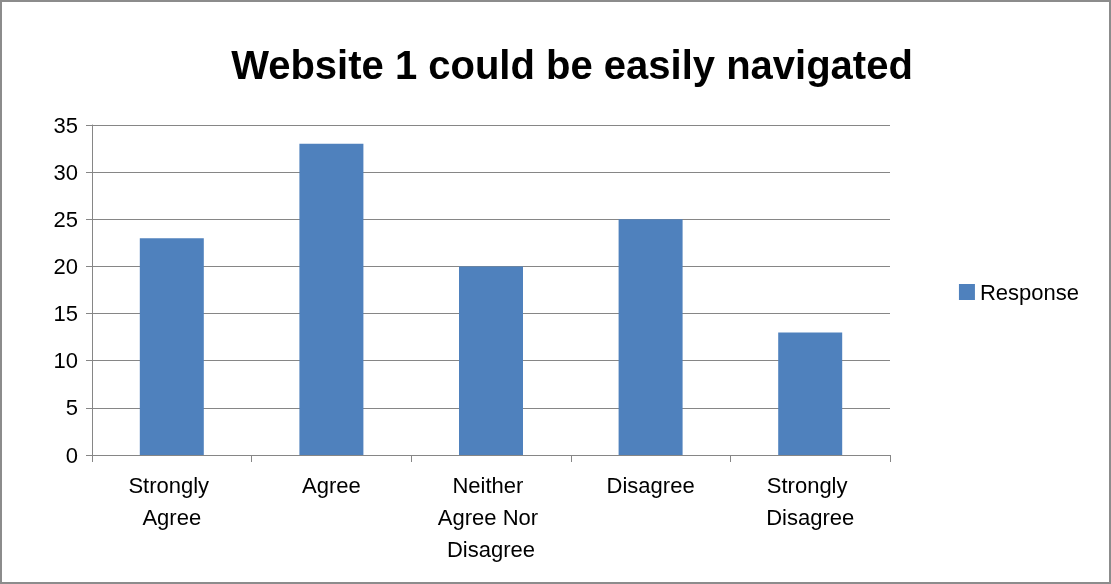 Image resolution: width=1111 pixels, height=584 pixels. I want to click on y-tick-label: 10, so click(65, 361).